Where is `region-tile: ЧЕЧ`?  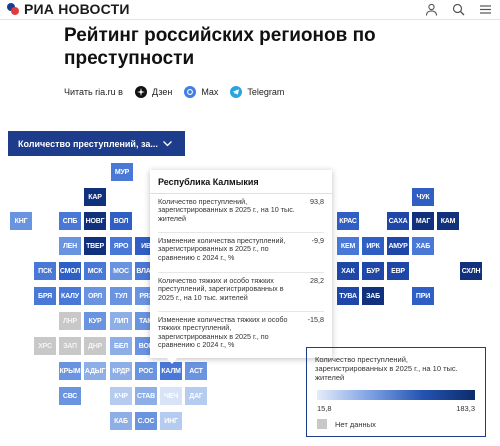
region-tile: ЧЕЧ is located at coordinates (171, 396).